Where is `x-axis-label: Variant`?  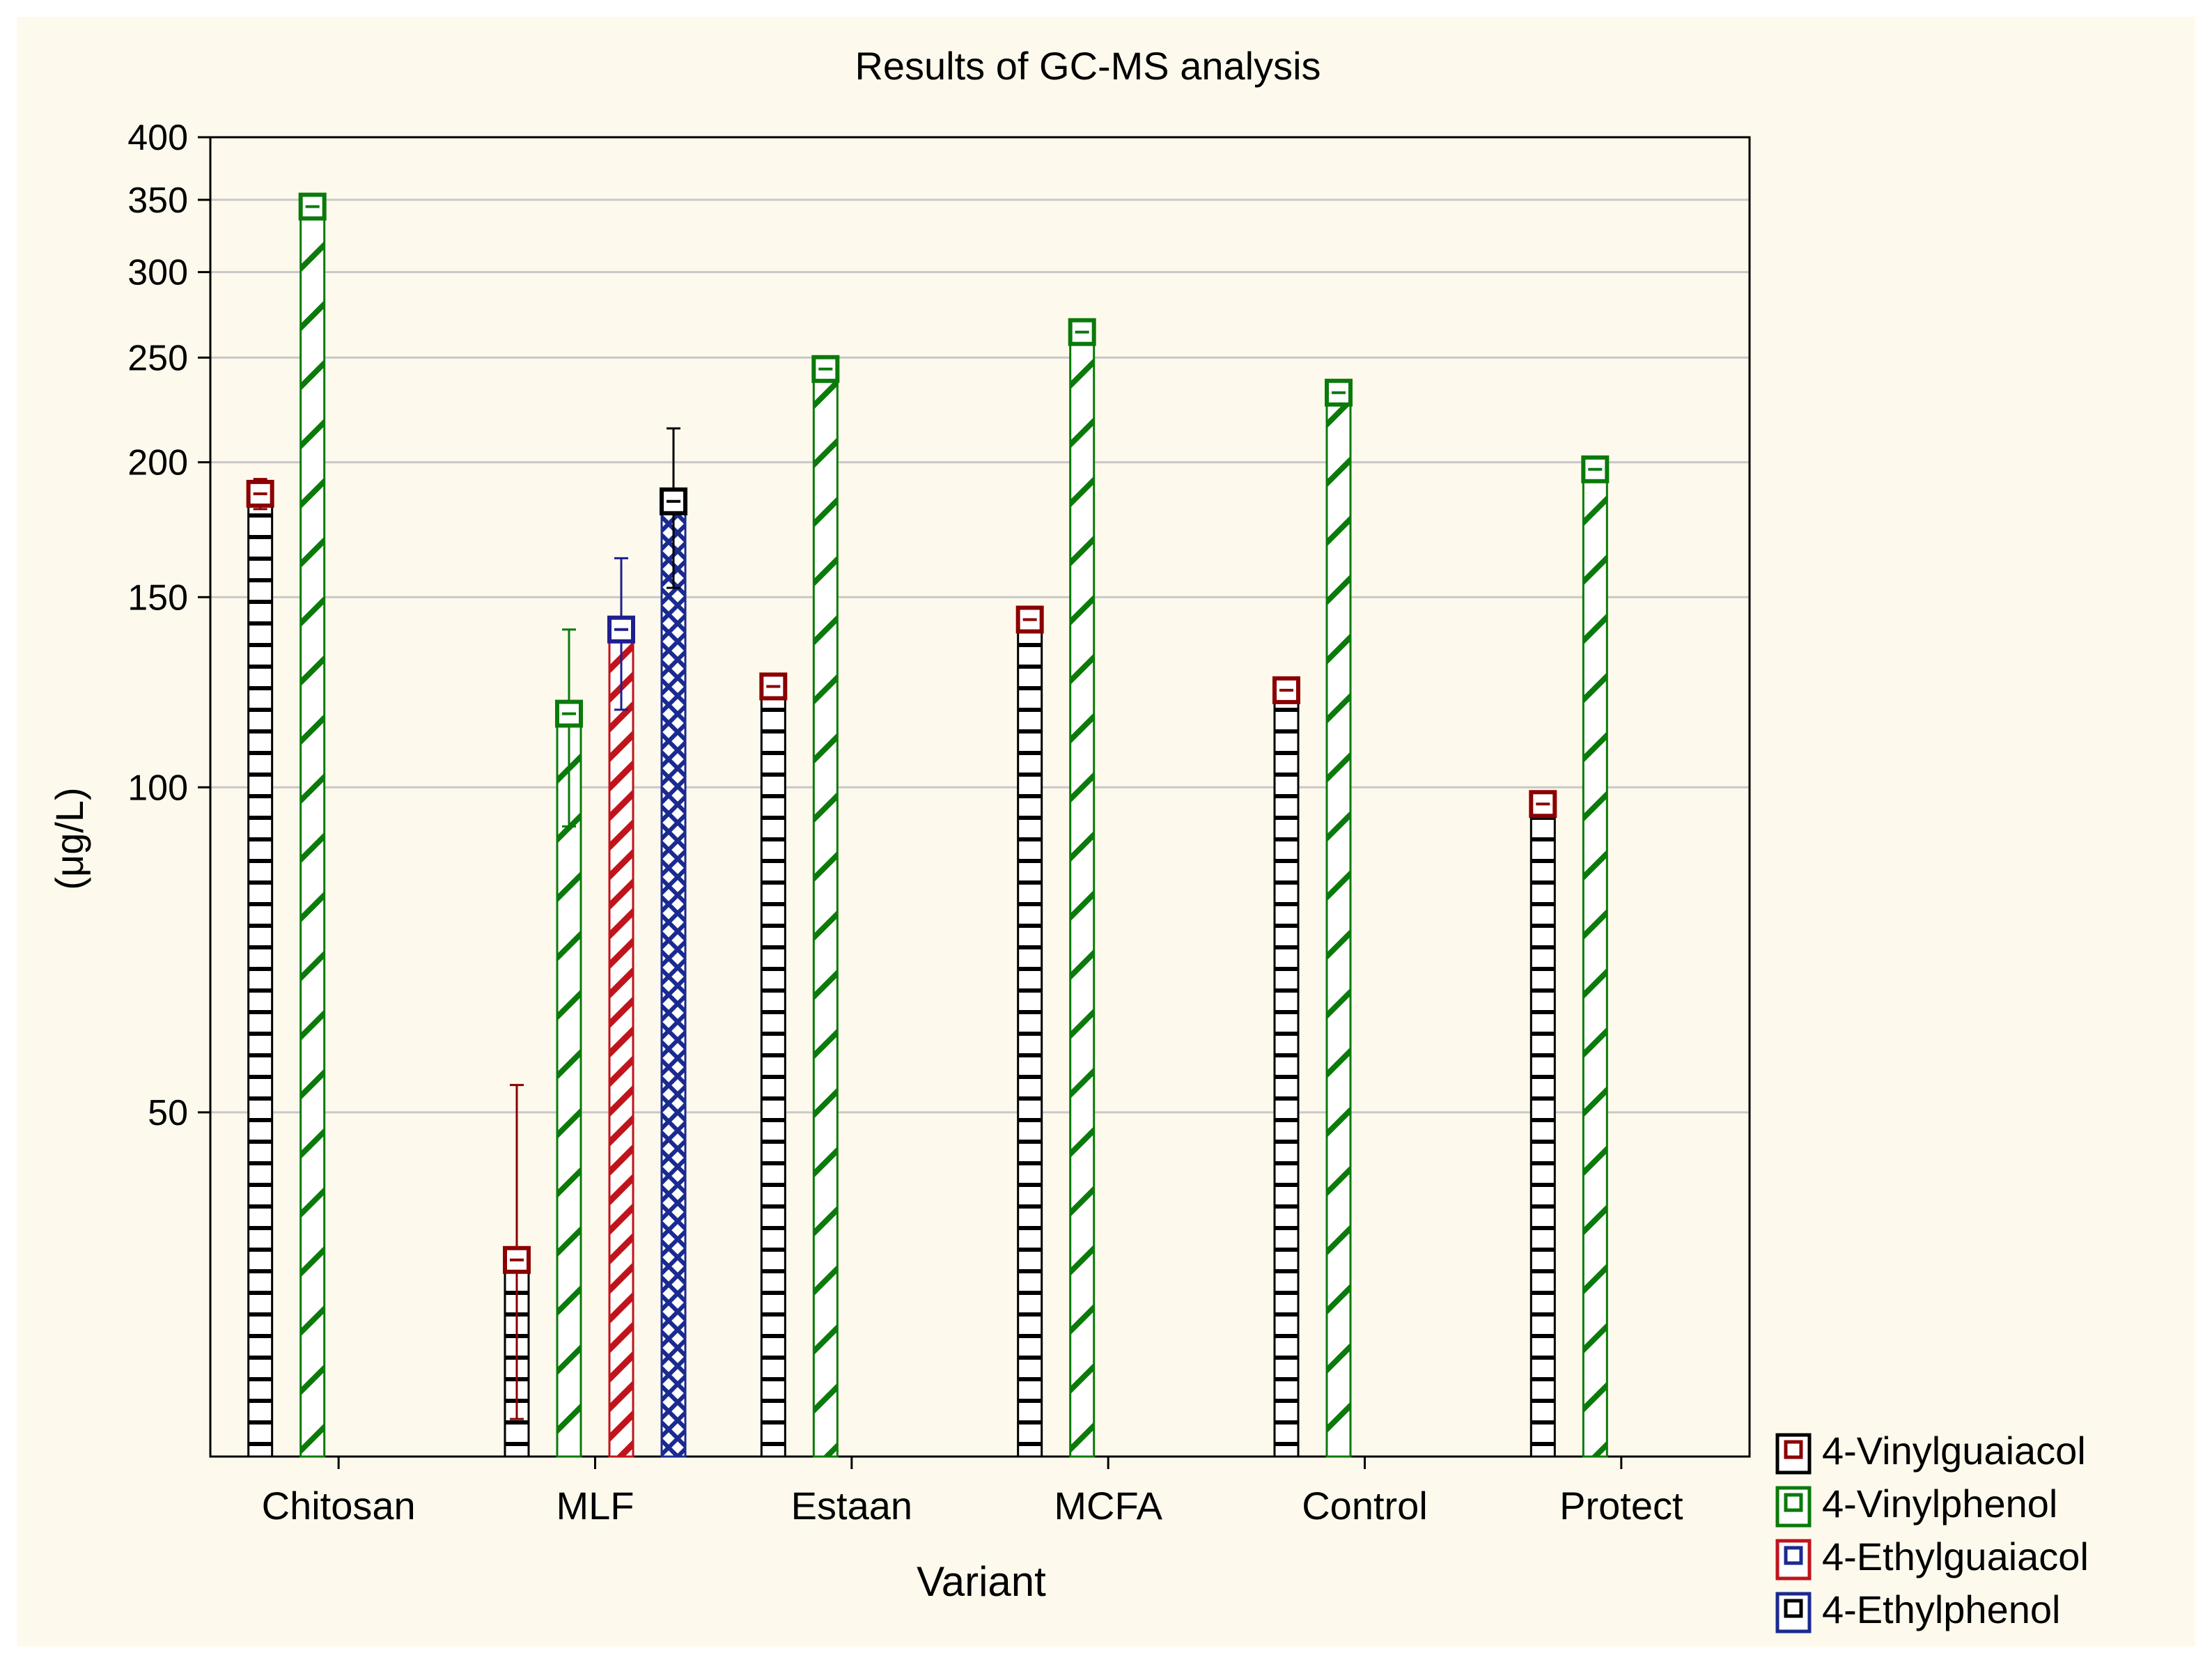
x-axis-label: Variant is located at coordinates (982, 1581).